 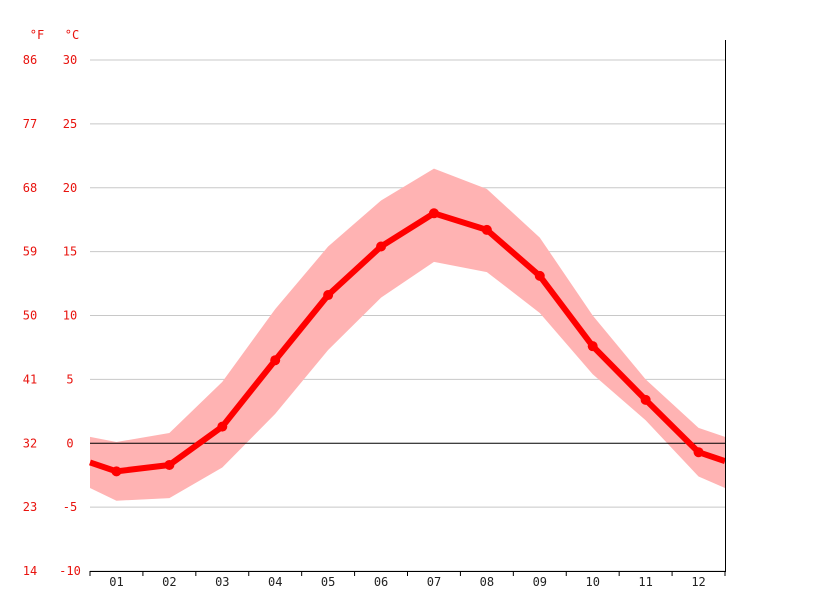 I want to click on y-tick-label-f: 86, so click(x=30, y=60).